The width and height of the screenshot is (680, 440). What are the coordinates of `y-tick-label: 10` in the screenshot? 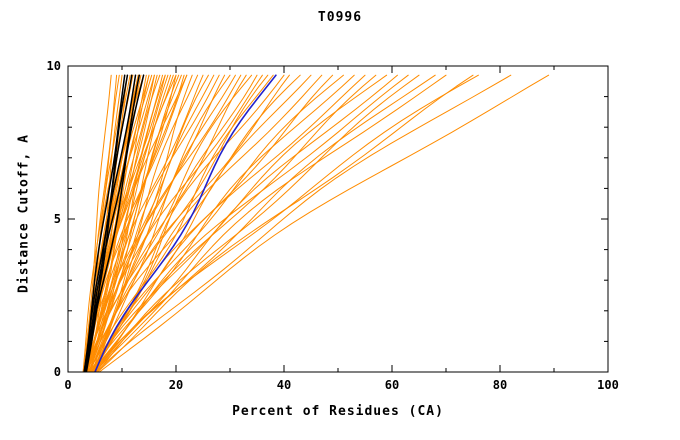 It's located at (54, 66).